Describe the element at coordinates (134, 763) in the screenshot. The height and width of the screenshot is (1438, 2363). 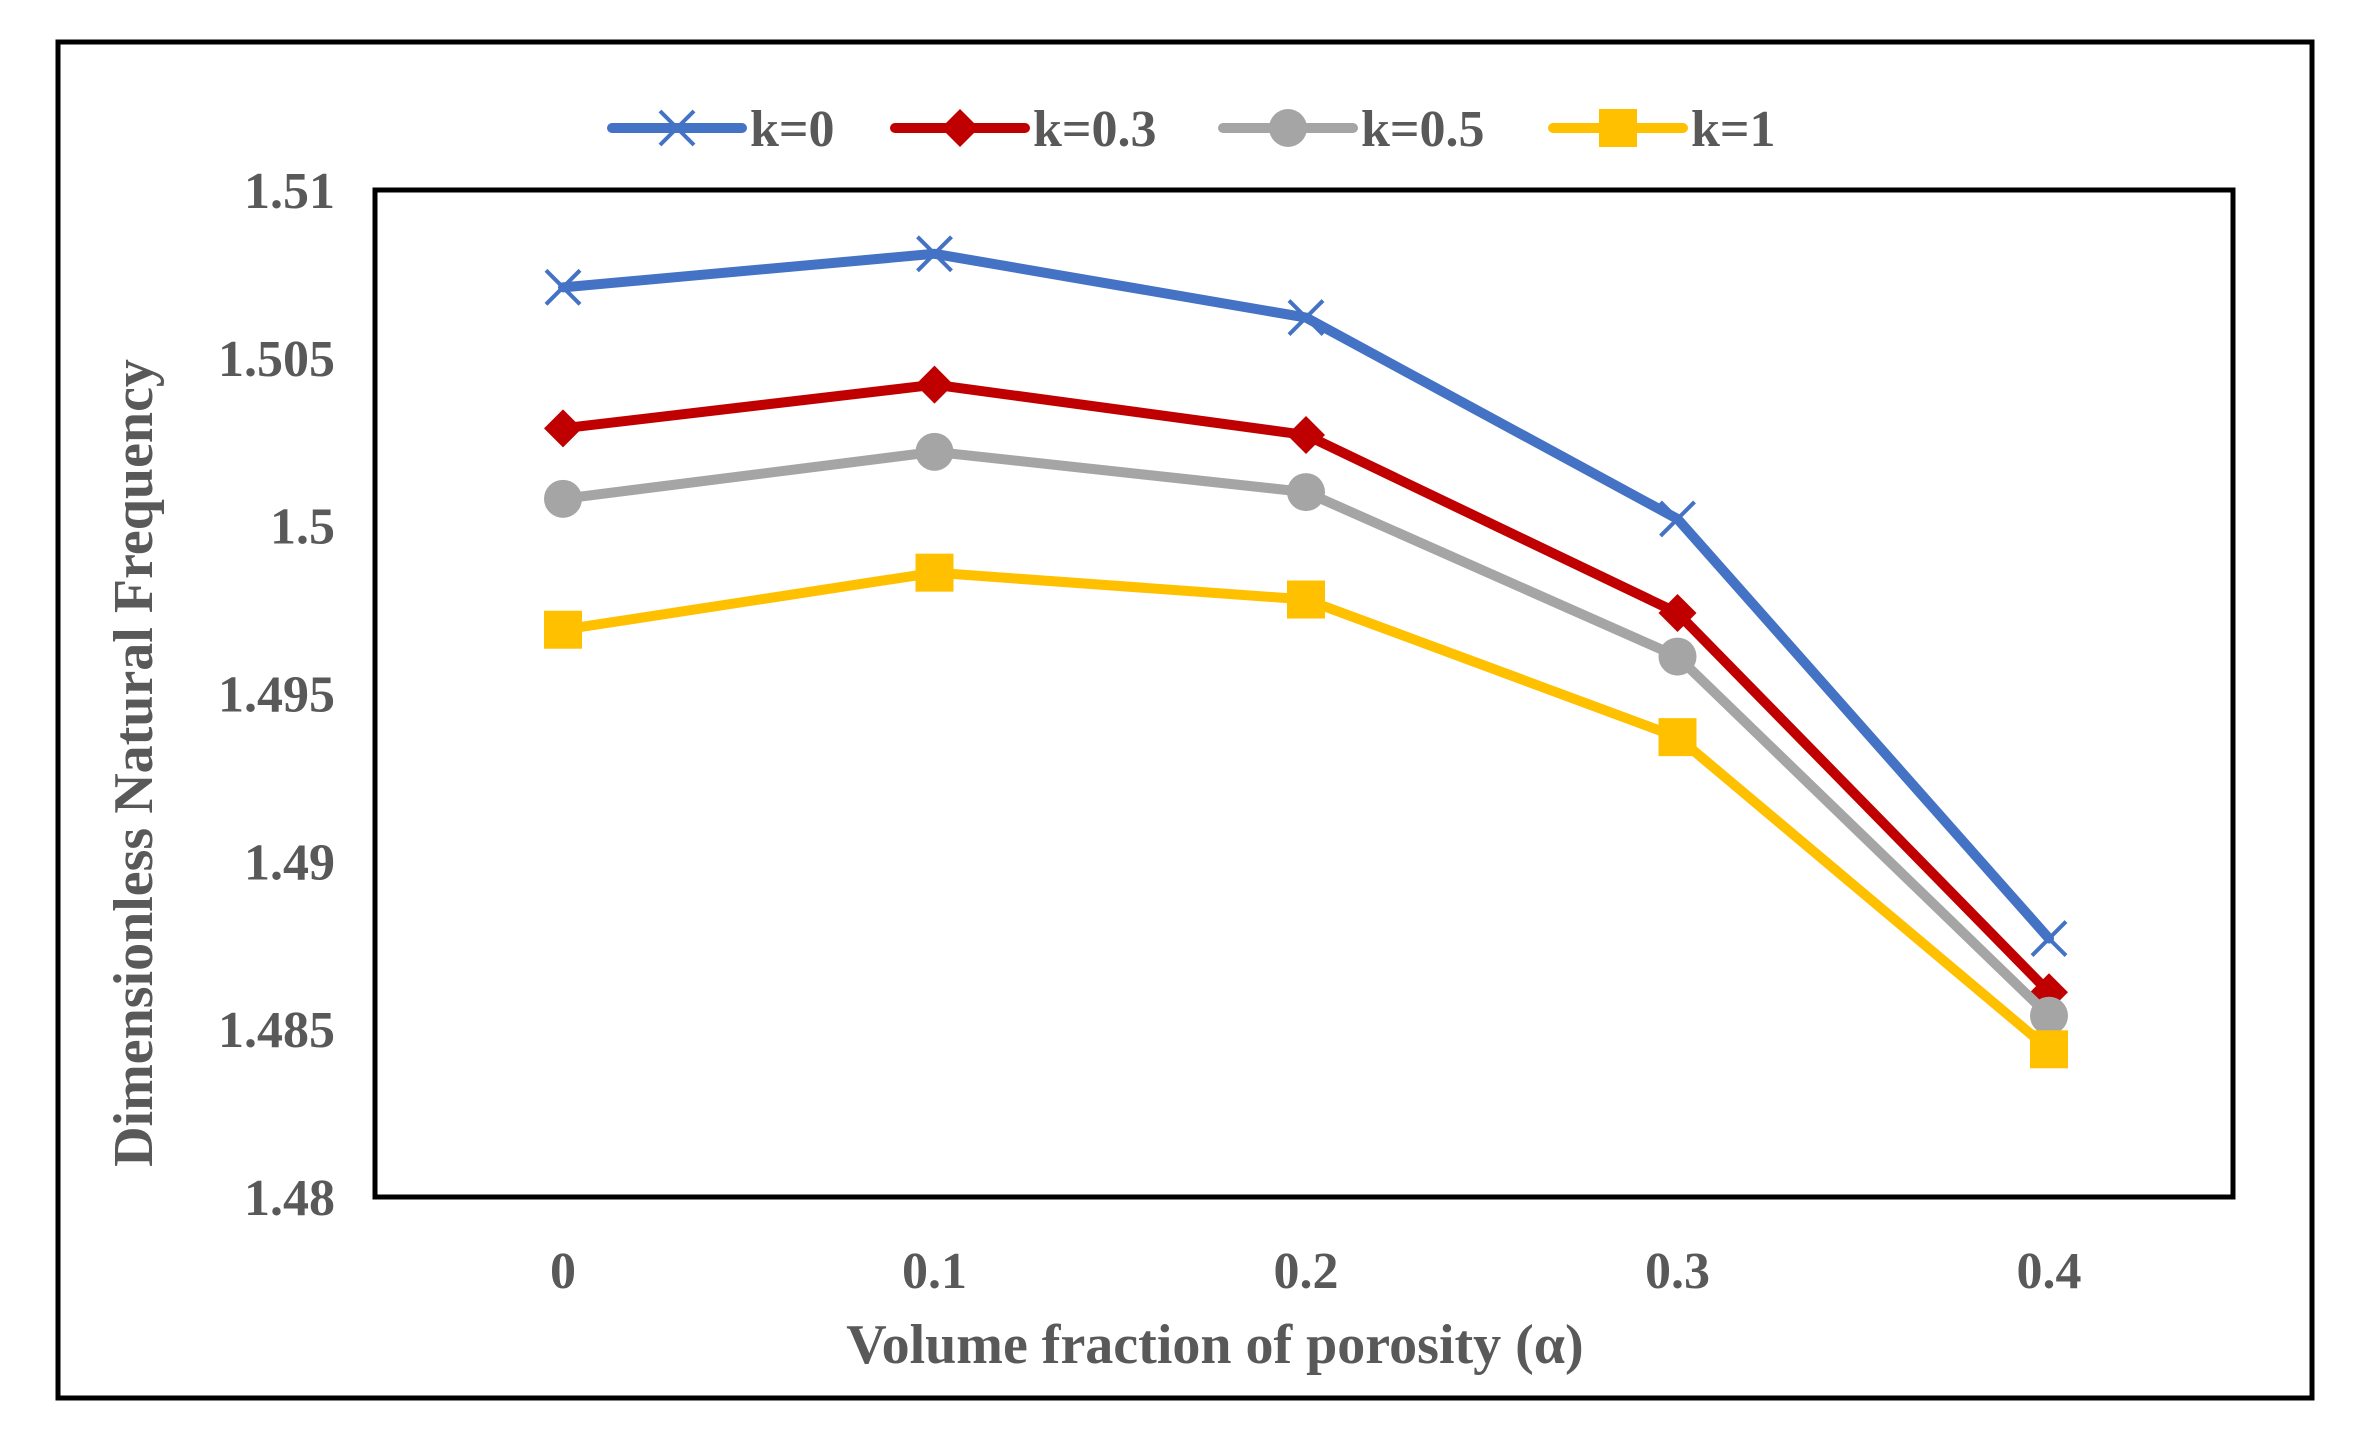
I see `y-axis-title: Dimensionless Natural Frequency` at that location.